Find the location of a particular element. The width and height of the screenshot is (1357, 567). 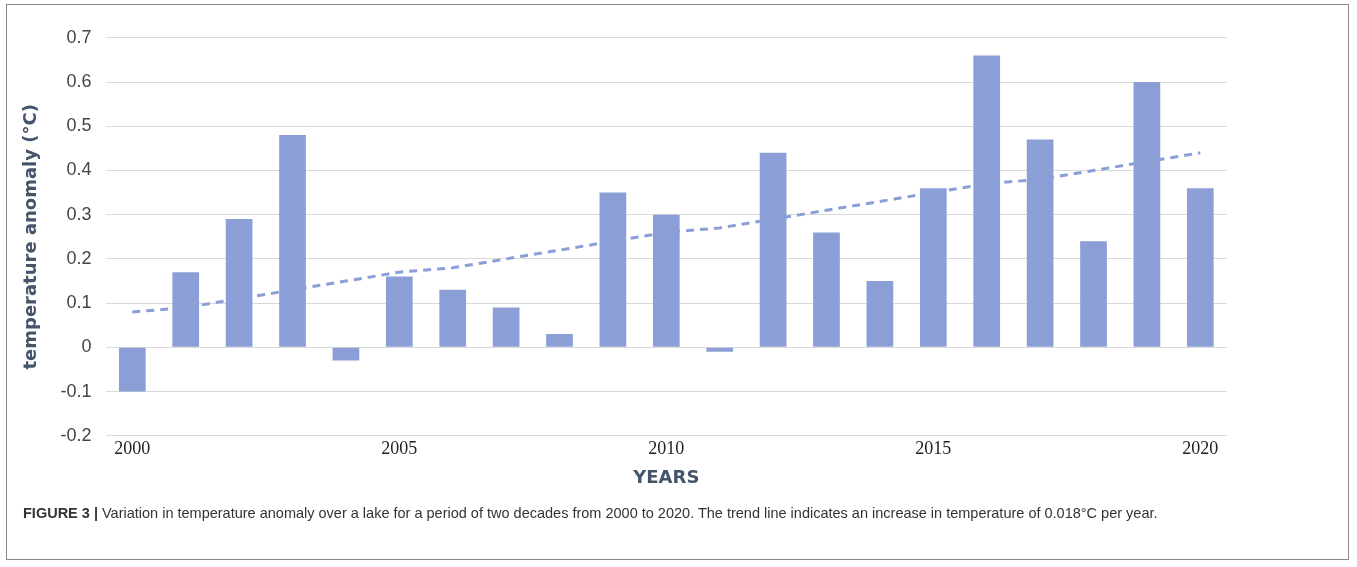

x-tick-label: 2010 is located at coordinates (666, 448).